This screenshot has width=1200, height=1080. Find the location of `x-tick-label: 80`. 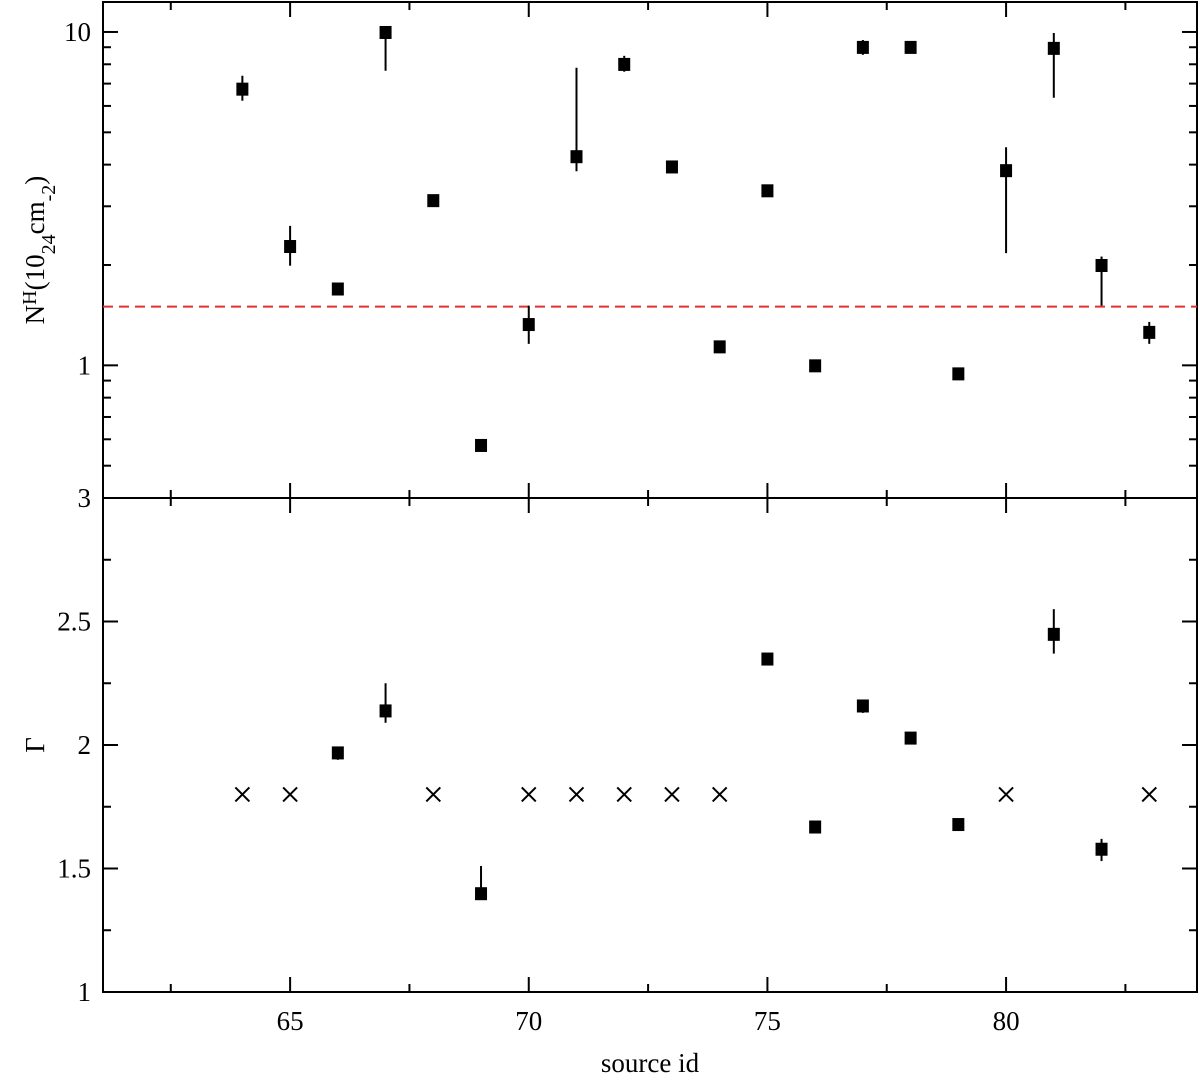

x-tick-label: 80 is located at coordinates (1006, 1021).